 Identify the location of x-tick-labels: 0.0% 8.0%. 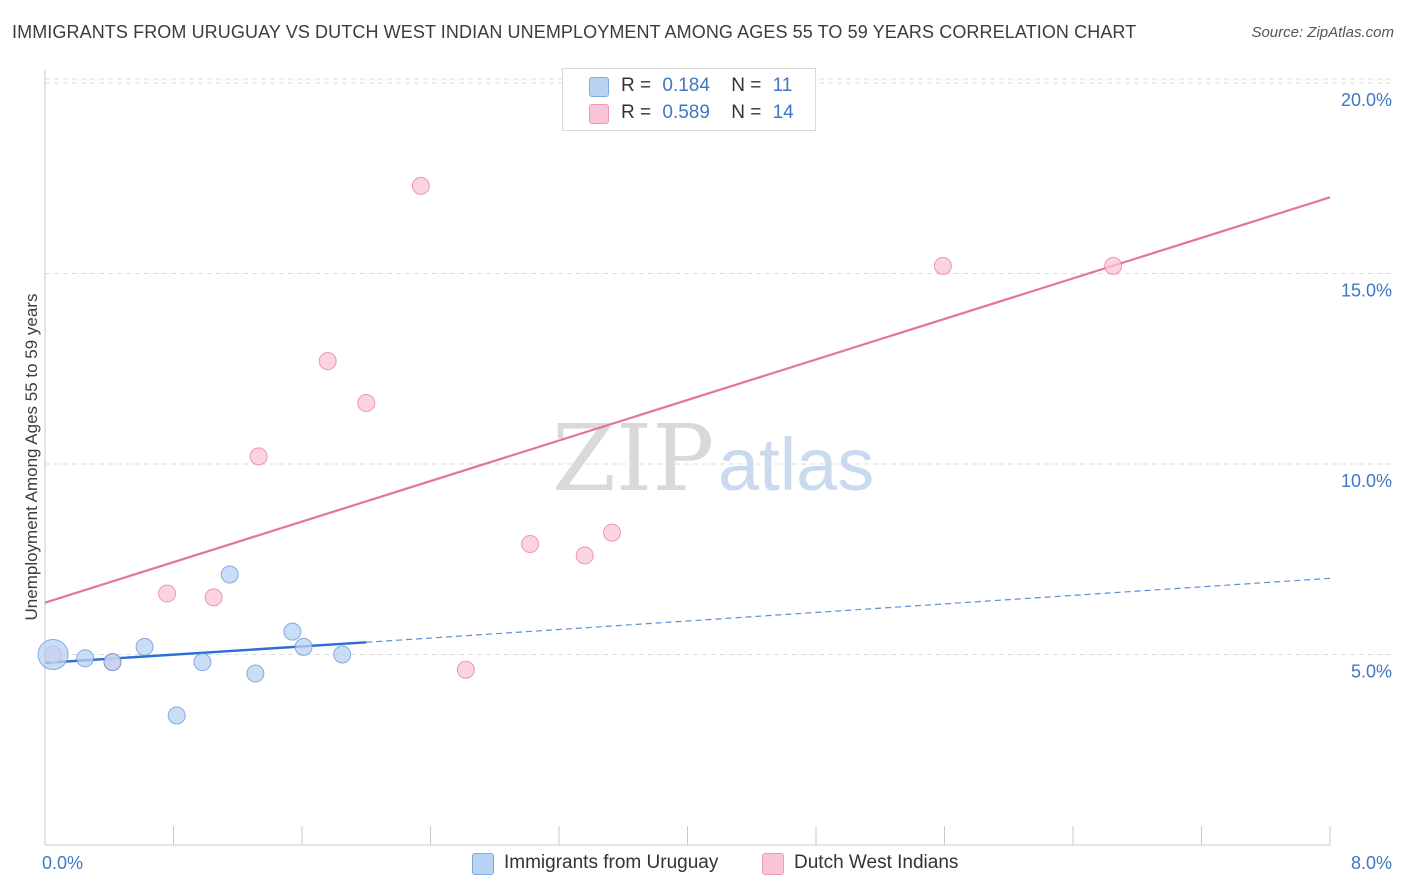
(717, 863).